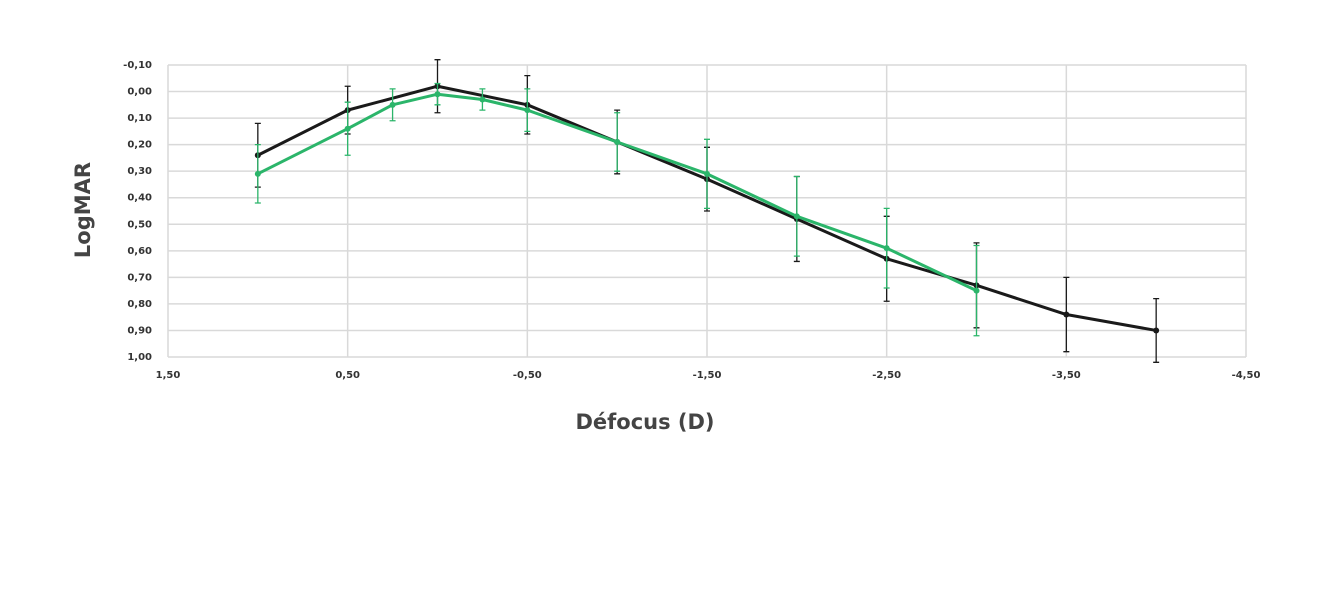 Image resolution: width=1340 pixels, height=614 pixels. Describe the element at coordinates (139, 145) in the screenshot. I see `y-tick-label: 0,20` at that location.